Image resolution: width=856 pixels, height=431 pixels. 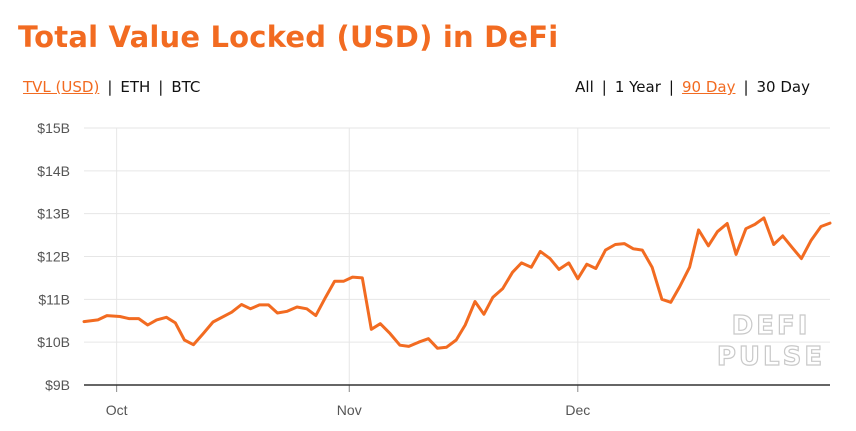 I want to click on y-tick-label: $10B, so click(x=53, y=342).